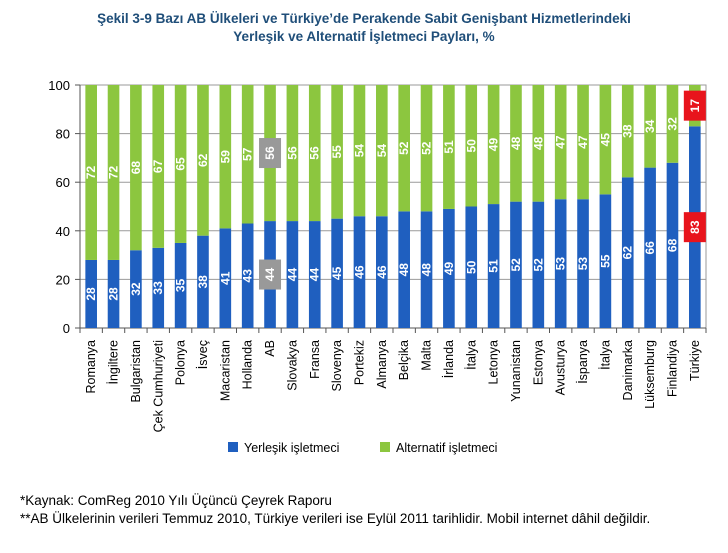 Image resolution: width=728 pixels, height=553 pixels. Describe the element at coordinates (248, 364) in the screenshot. I see `x-category-label: Hollanda` at that location.